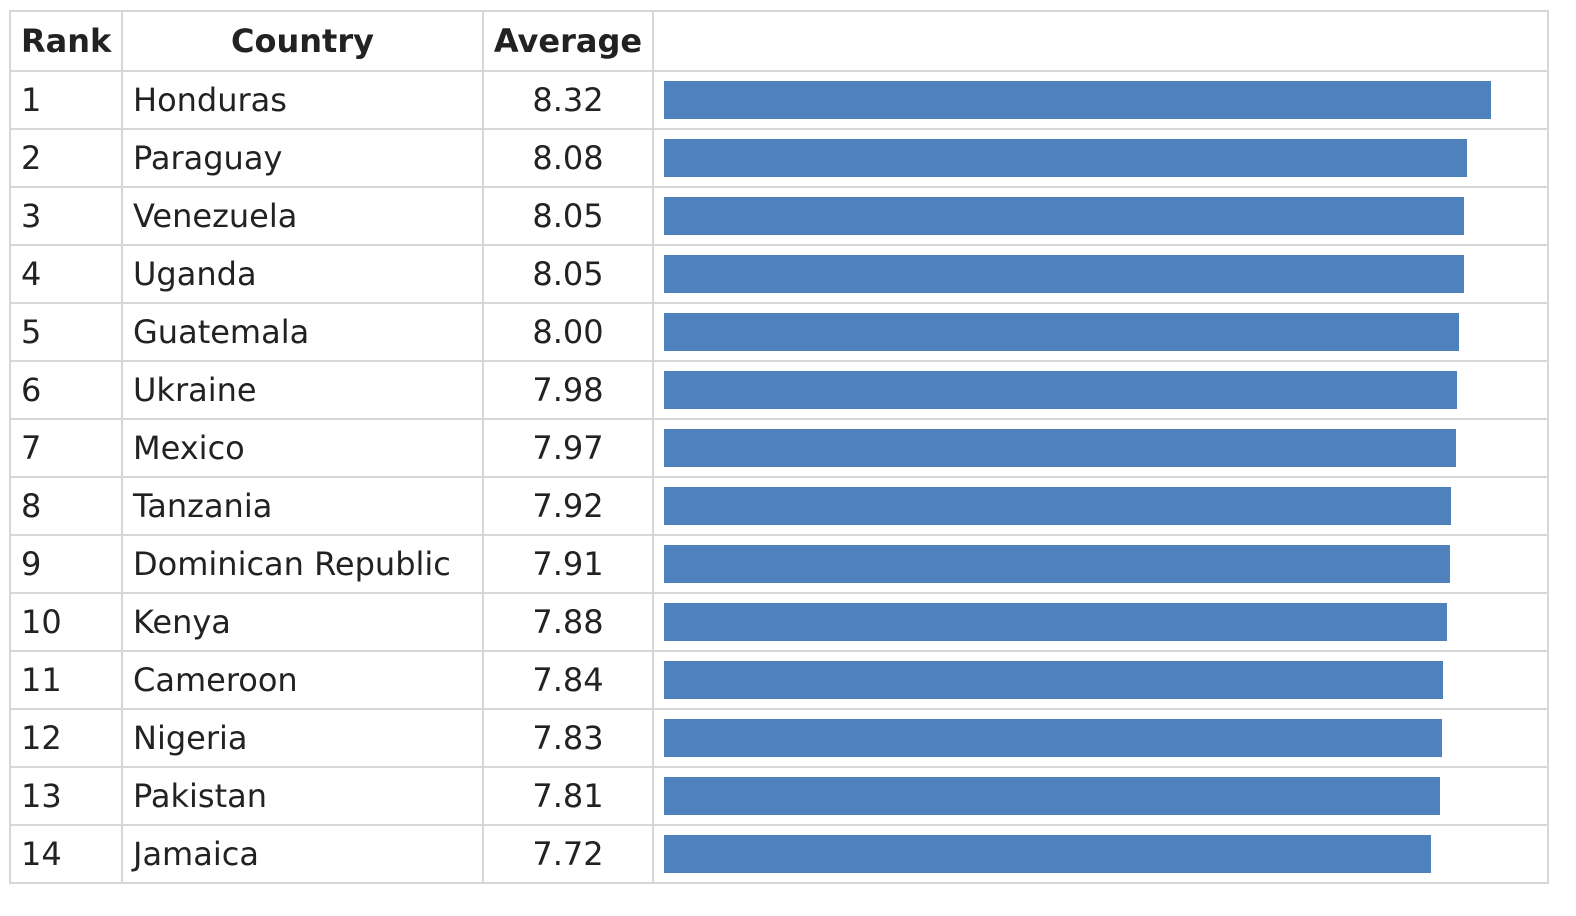 Image resolution: width=1576 pixels, height=916 pixels. Describe the element at coordinates (66, 216) in the screenshot. I see `rank-cell: 3` at that location.